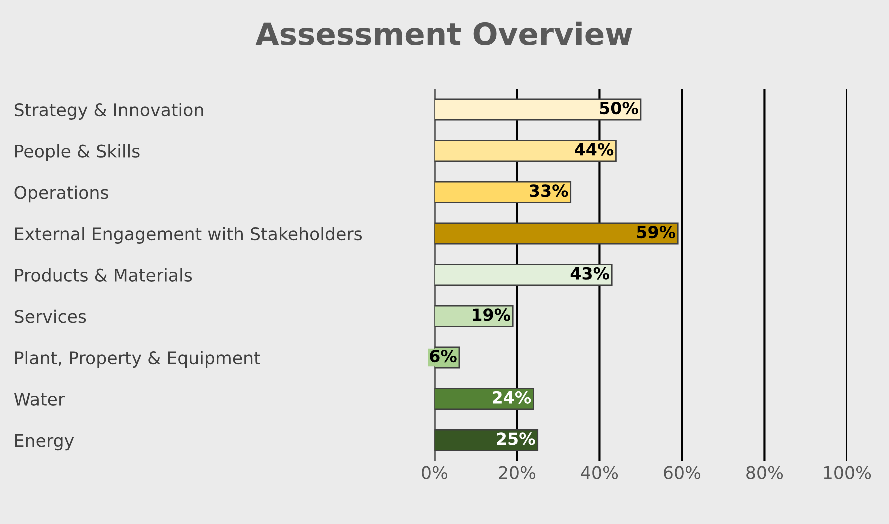  I want to click on y-tick-label: Energy, so click(45, 442).